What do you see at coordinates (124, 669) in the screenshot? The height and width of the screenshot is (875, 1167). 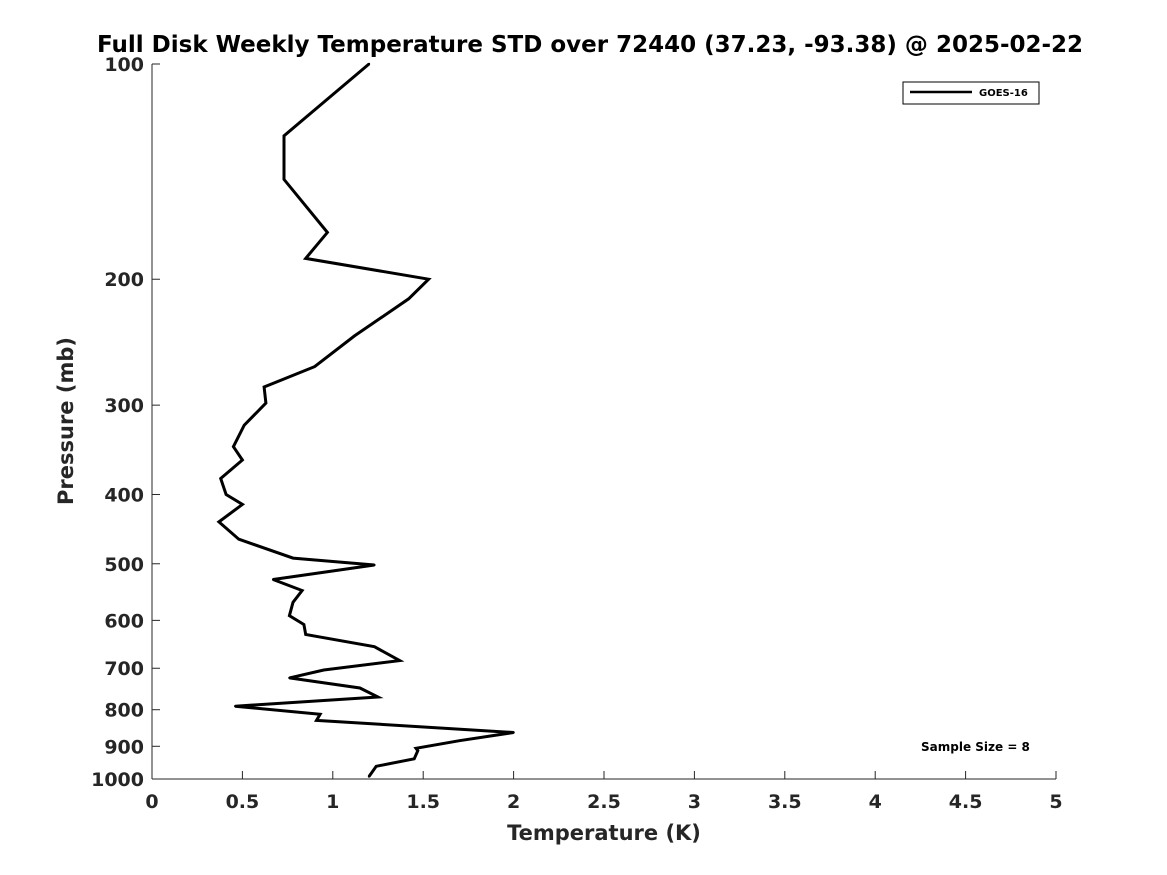 I see `y-tick-label: 700` at bounding box center [124, 669].